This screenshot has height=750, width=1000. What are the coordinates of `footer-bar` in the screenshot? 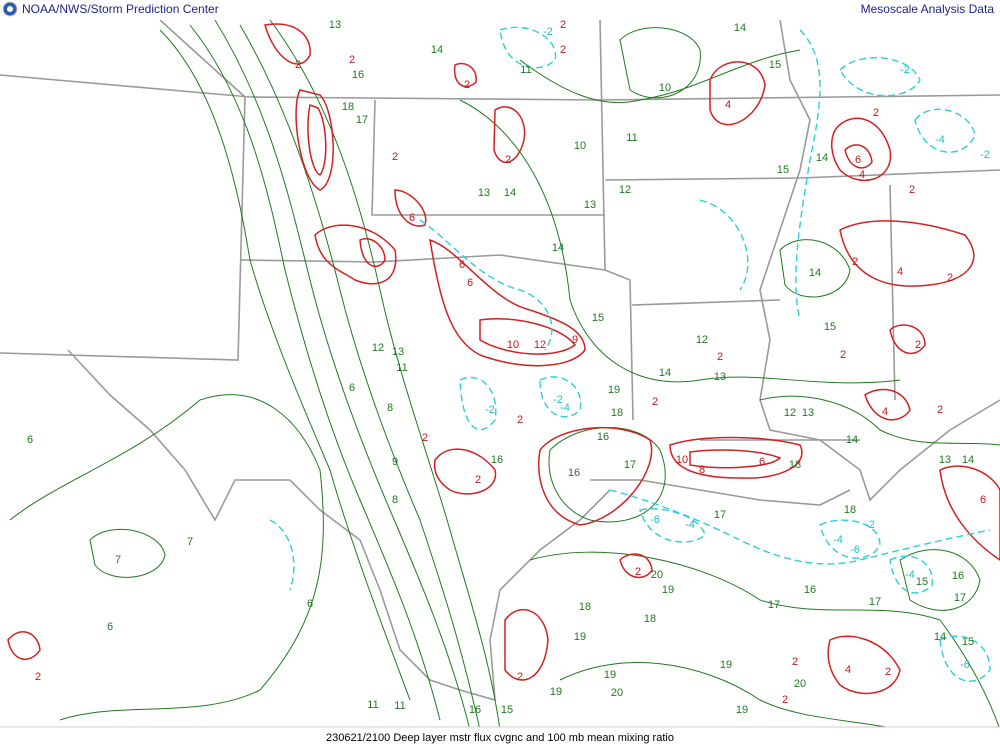 It's located at (500, 738).